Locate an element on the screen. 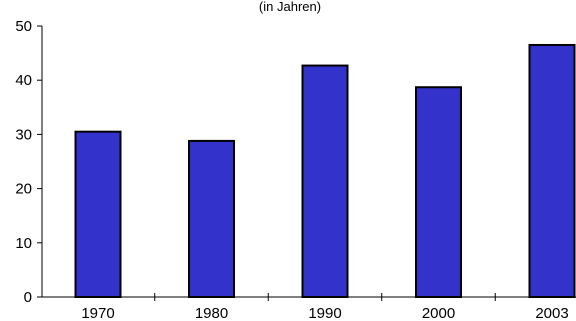  bar-1970 is located at coordinates (98, 214).